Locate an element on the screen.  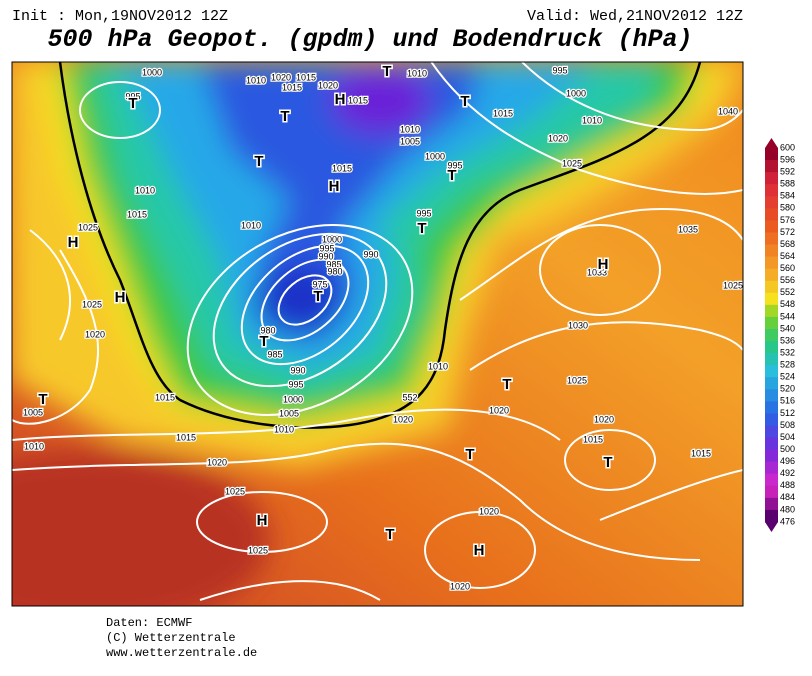
isobar-label: 1040 is located at coordinates (728, 111).